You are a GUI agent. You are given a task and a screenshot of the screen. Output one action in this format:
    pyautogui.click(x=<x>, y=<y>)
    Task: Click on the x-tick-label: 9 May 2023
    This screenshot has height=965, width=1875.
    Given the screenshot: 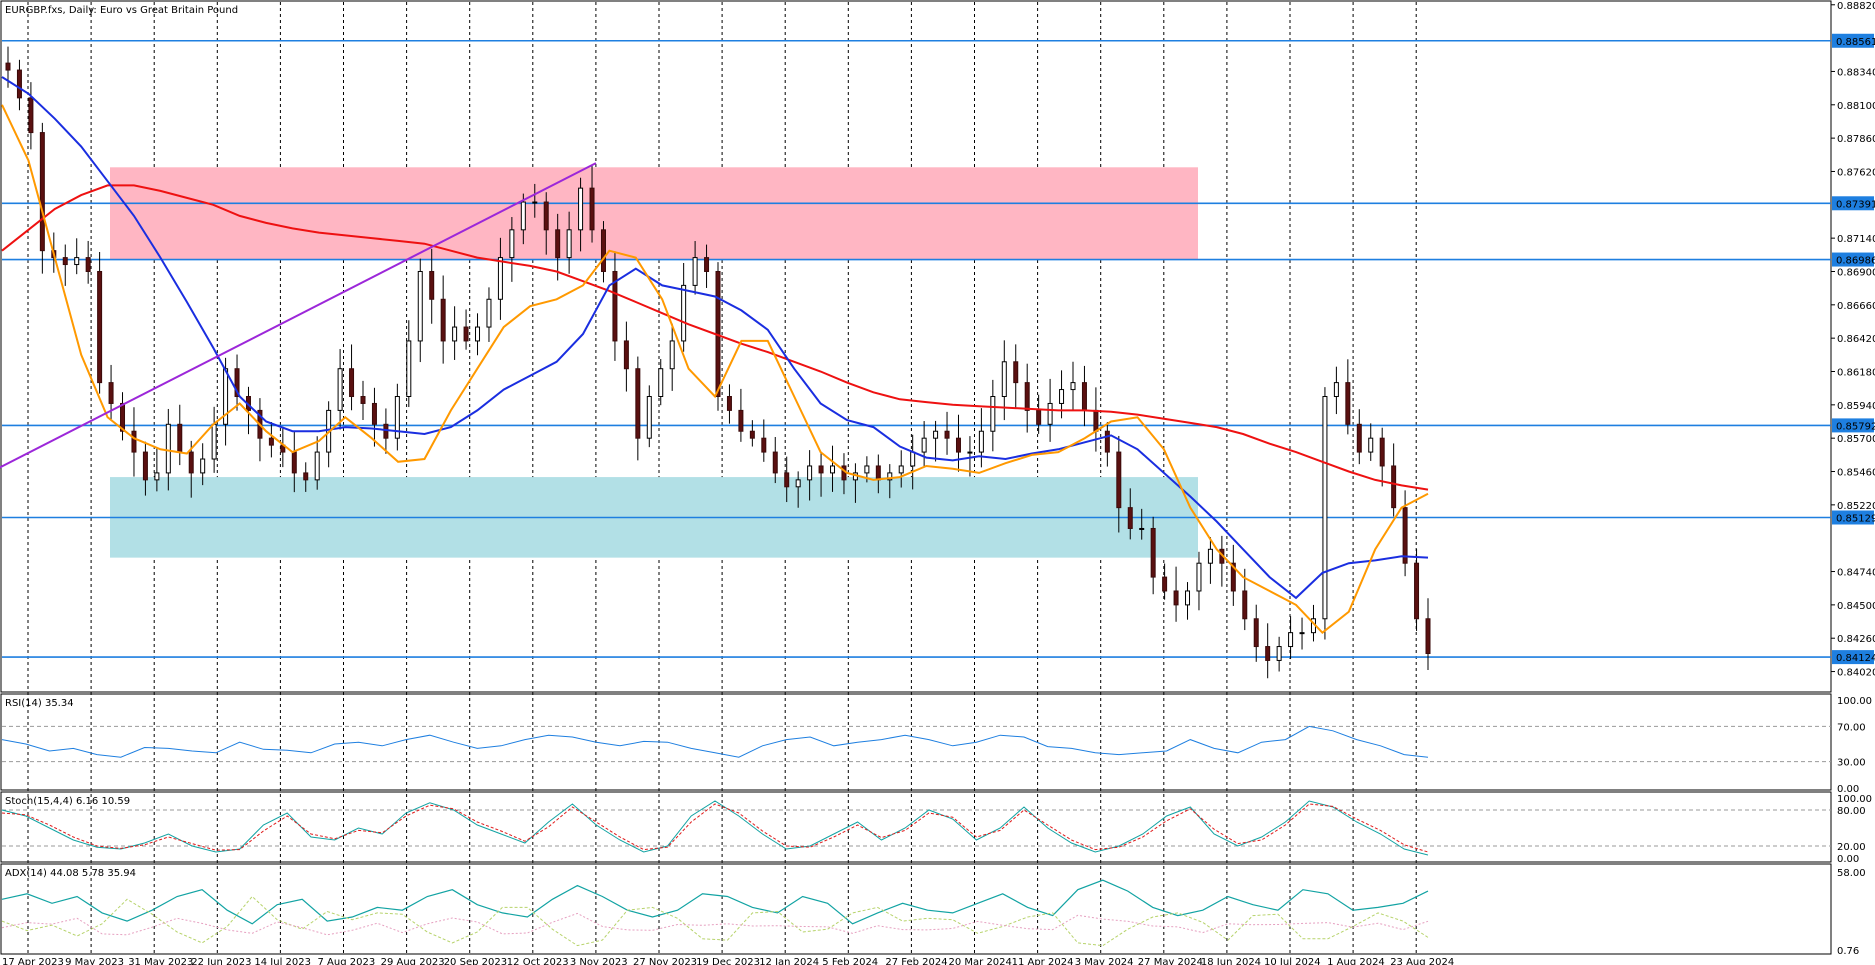 What is the action you would take?
    pyautogui.click(x=94, y=961)
    